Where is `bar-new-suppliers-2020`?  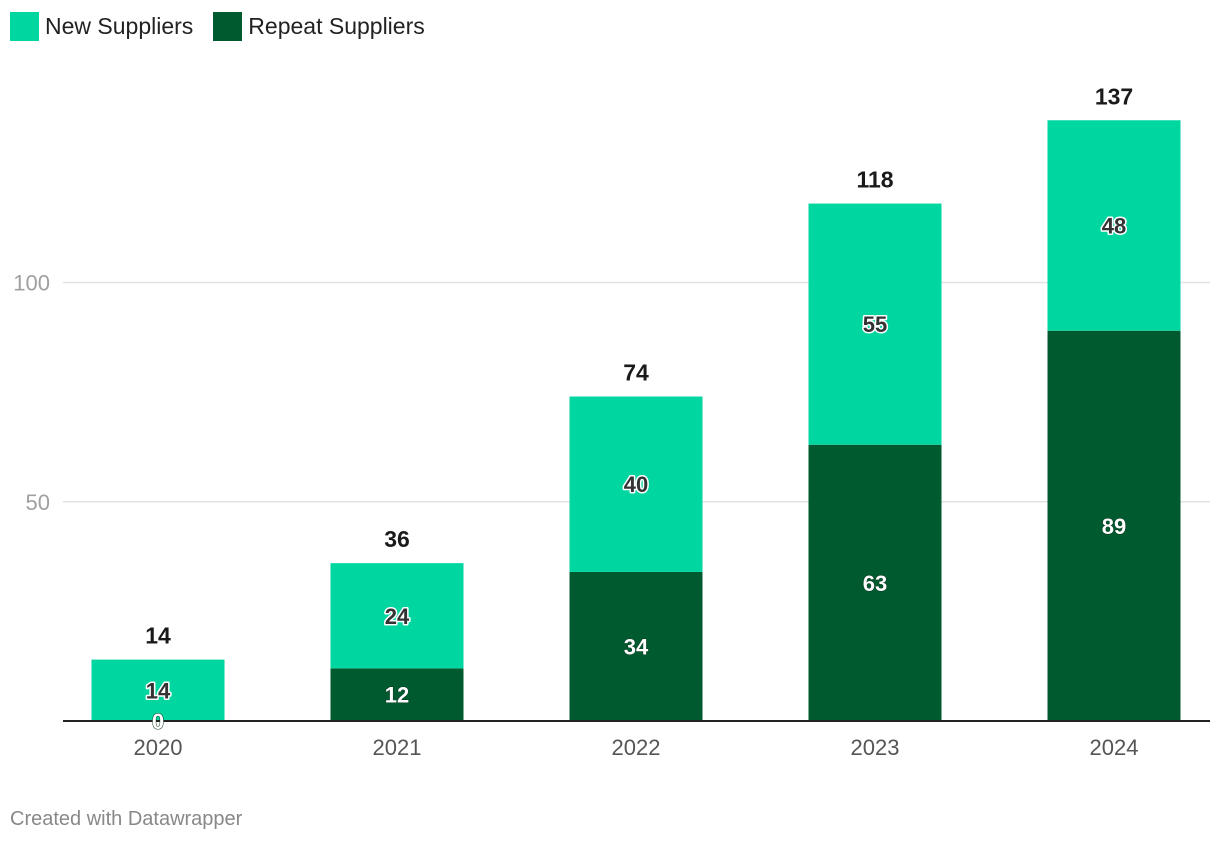
bar-new-suppliers-2020 is located at coordinates (158, 690).